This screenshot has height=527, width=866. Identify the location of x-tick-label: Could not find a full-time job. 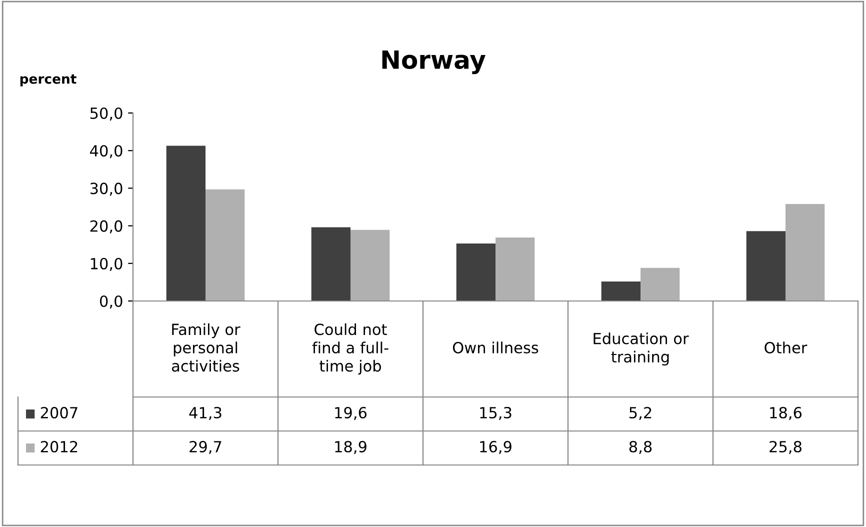
(350, 349).